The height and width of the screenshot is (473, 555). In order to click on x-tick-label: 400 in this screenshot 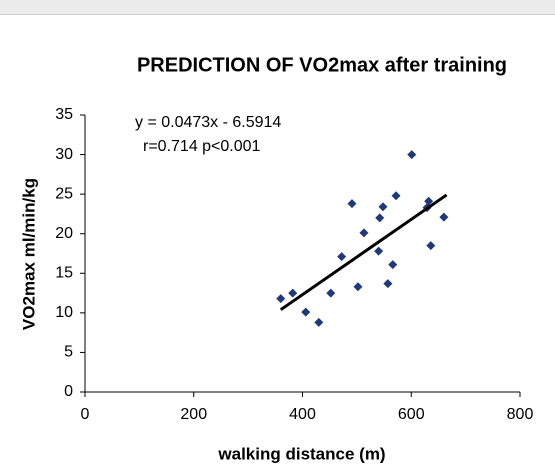, I will do `click(302, 414)`.